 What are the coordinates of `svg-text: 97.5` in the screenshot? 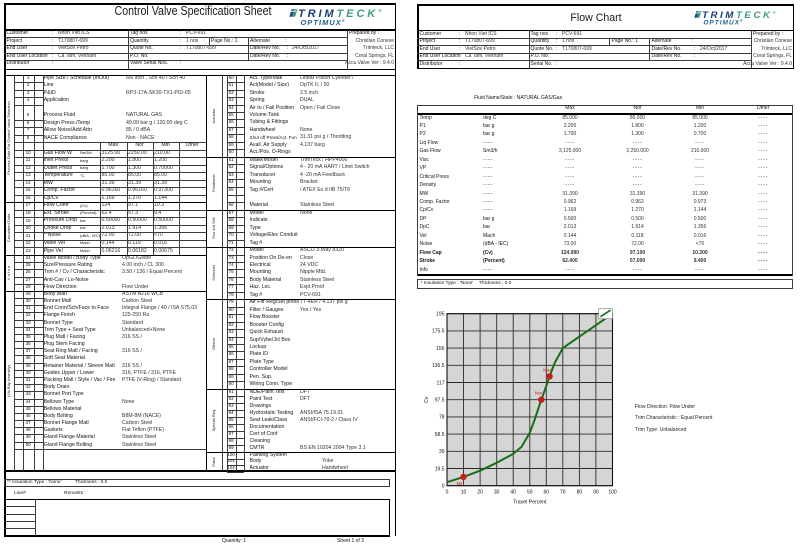 It's located at (440, 401).